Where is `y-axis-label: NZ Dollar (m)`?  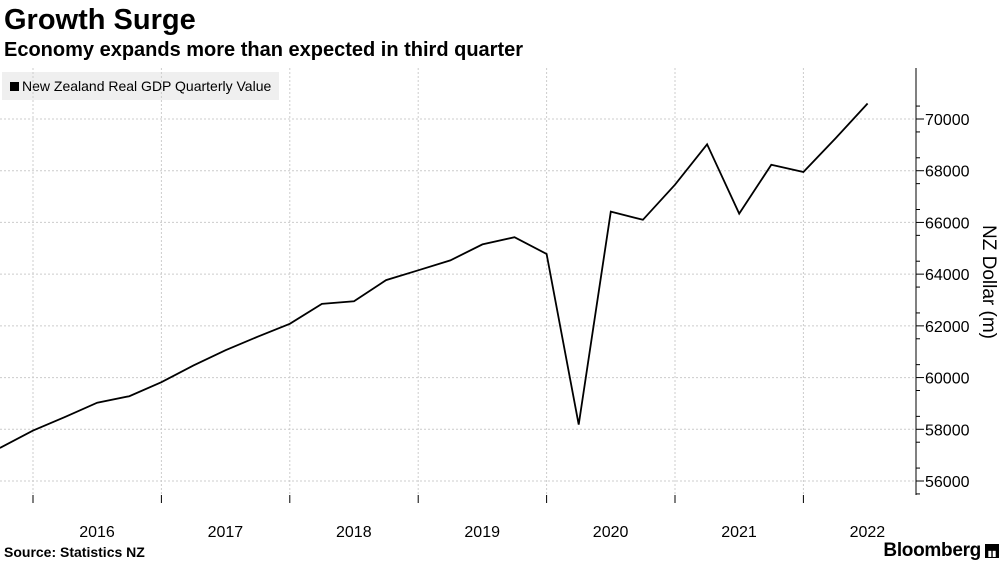
y-axis-label: NZ Dollar (m) is located at coordinates (988, 282).